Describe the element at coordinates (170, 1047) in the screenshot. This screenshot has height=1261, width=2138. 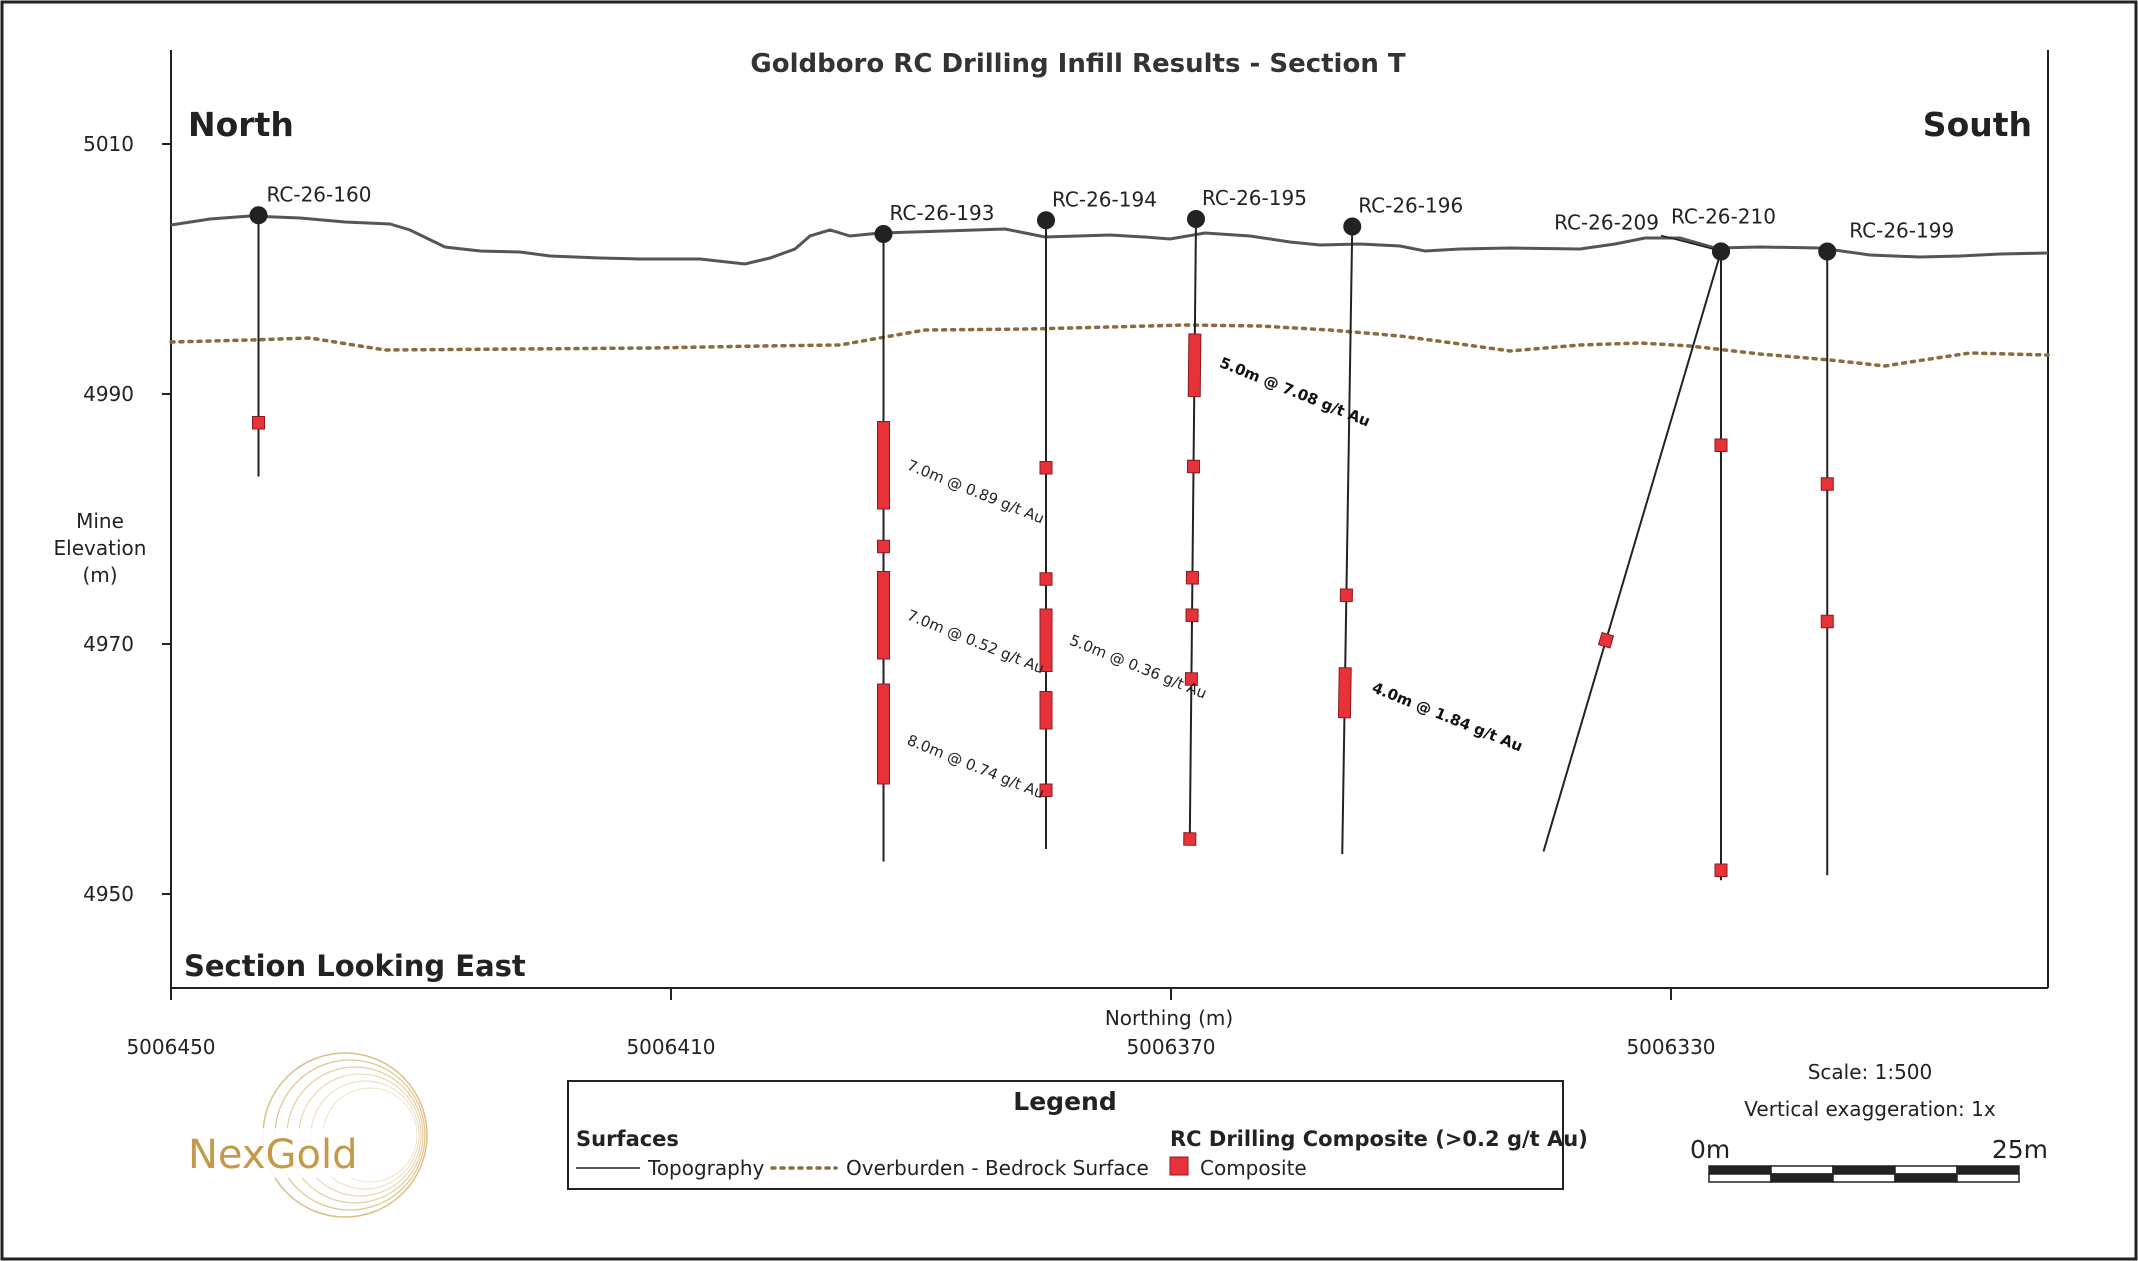
I see `x-tick-label: 5006450` at that location.